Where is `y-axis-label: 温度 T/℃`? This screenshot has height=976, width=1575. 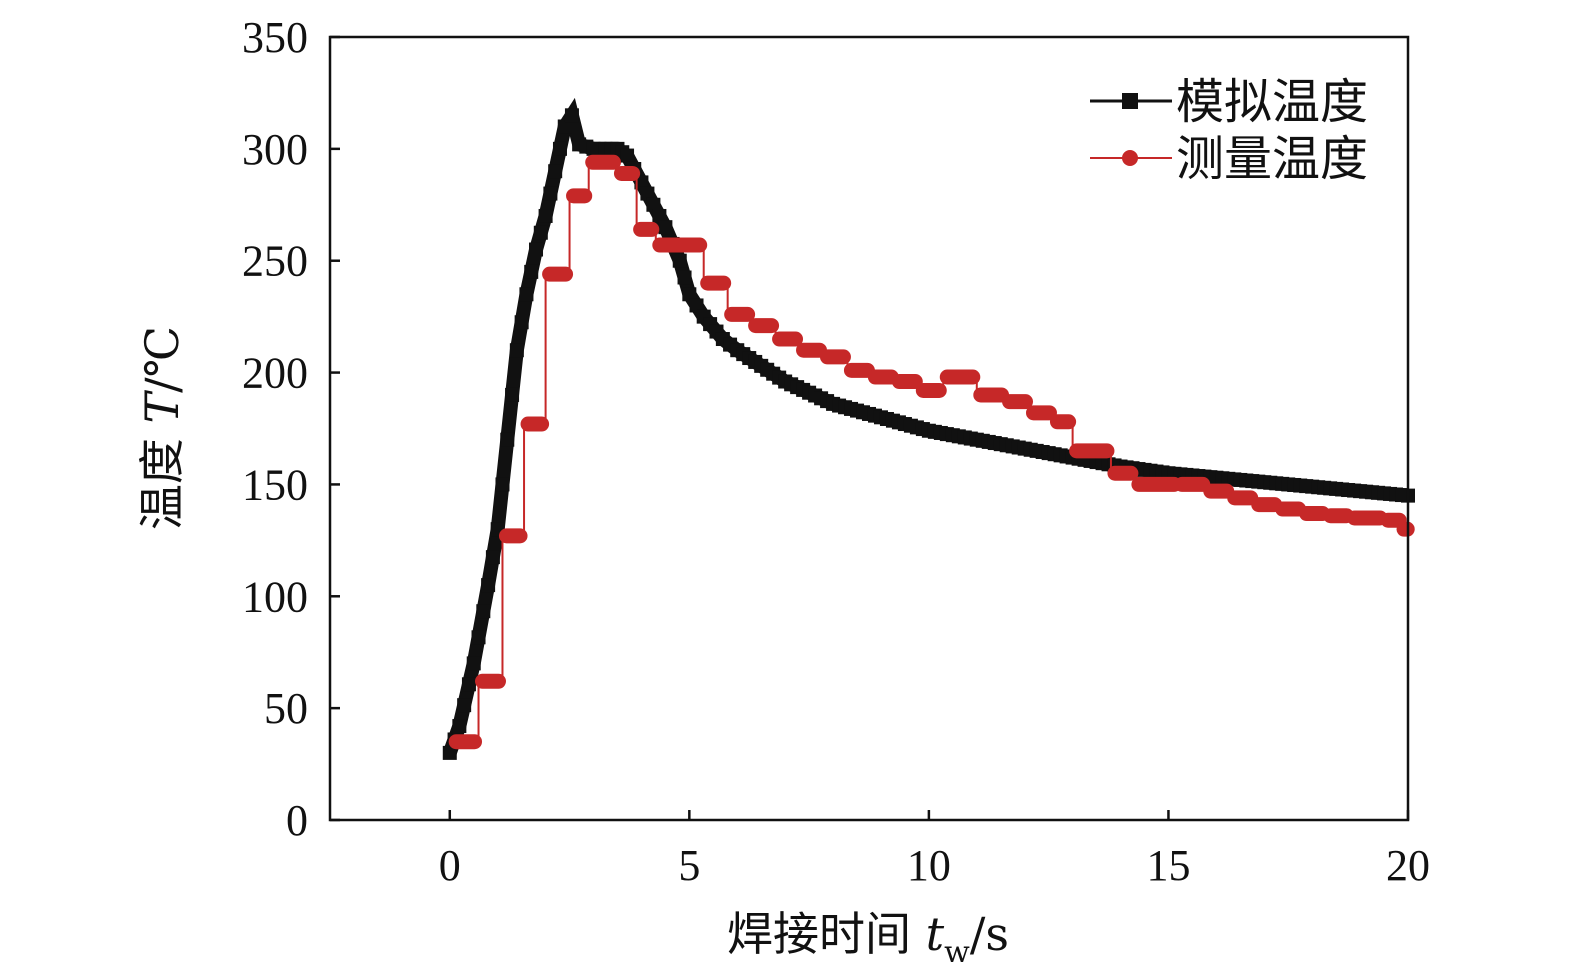
y-axis-label: 温度 T/℃ is located at coordinates (162, 428).